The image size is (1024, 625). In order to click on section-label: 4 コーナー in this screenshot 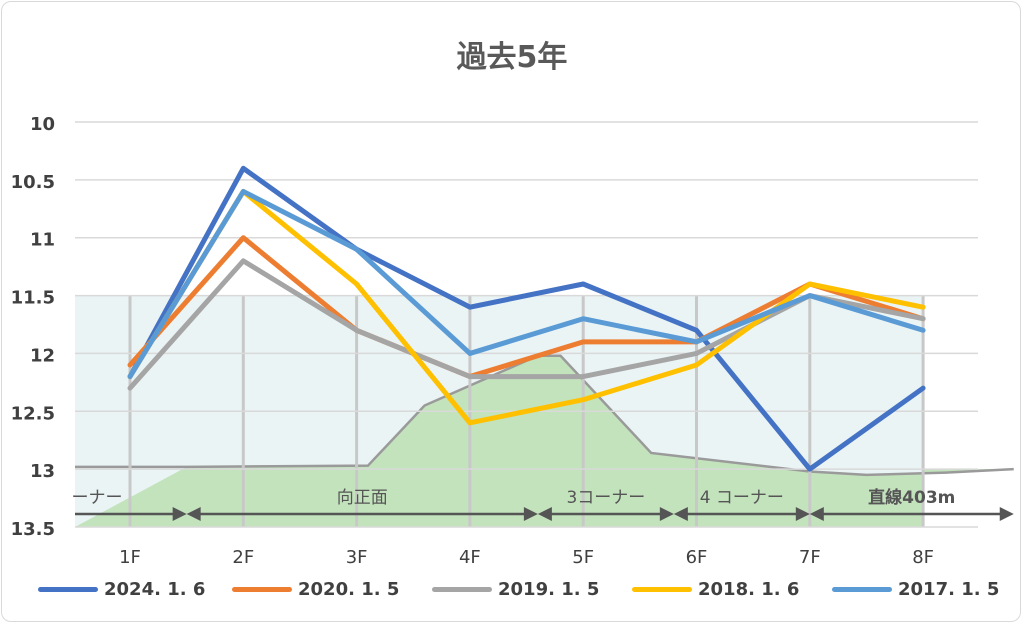, I will do `click(742, 498)`.